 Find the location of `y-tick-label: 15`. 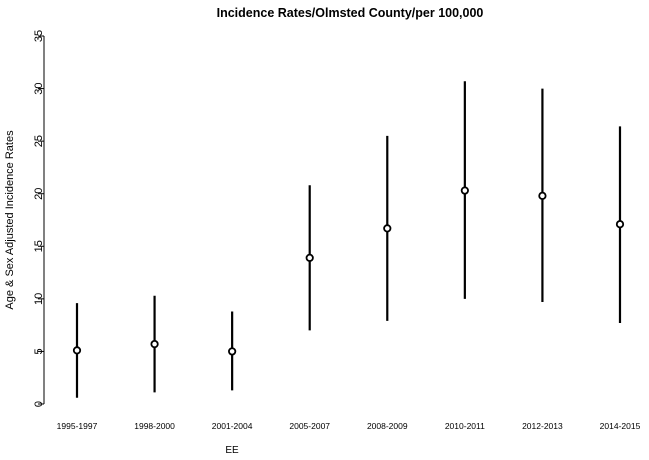

y-tick-label: 15 is located at coordinates (39, 246).